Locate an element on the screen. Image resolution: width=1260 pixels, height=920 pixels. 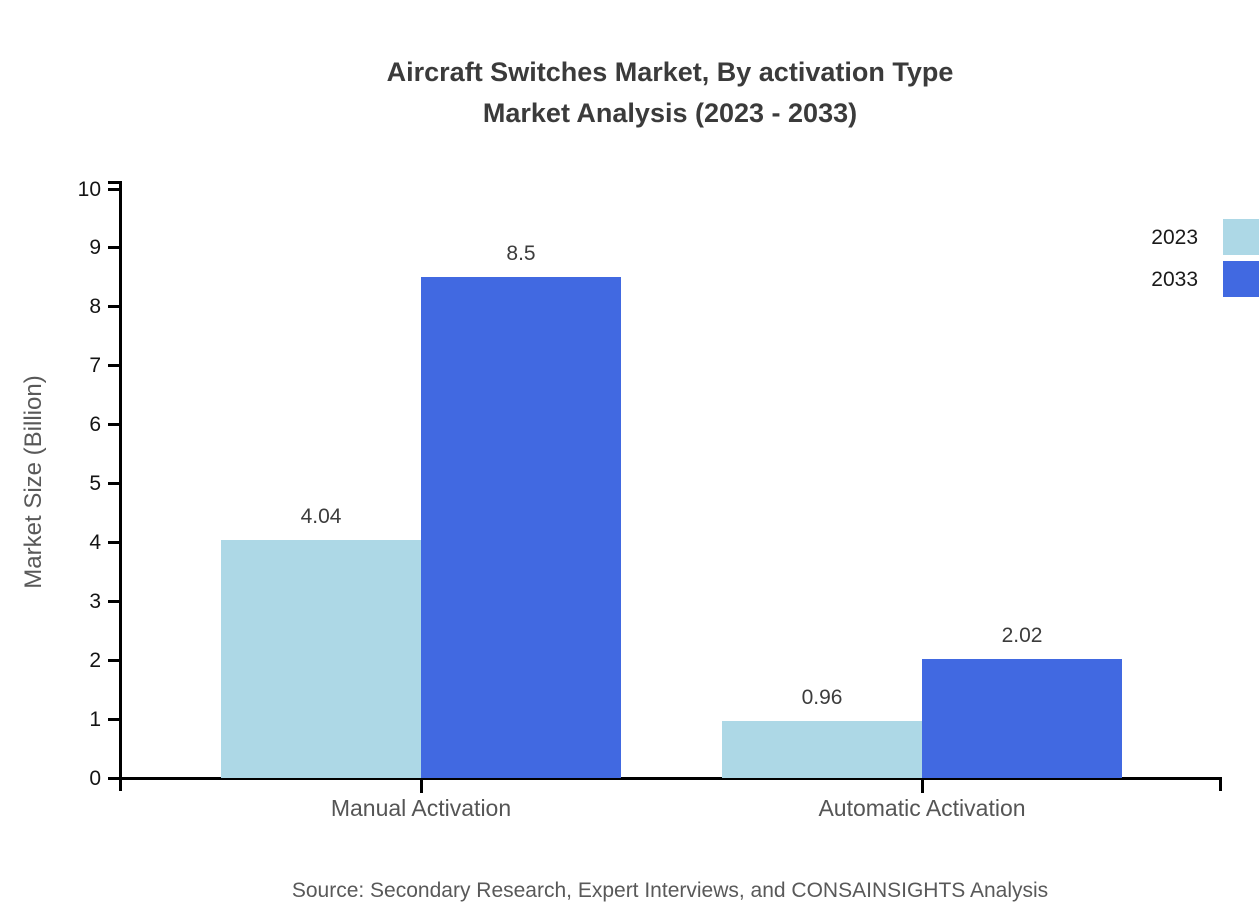
y-tick-label: 0 is located at coordinates (95, 778).